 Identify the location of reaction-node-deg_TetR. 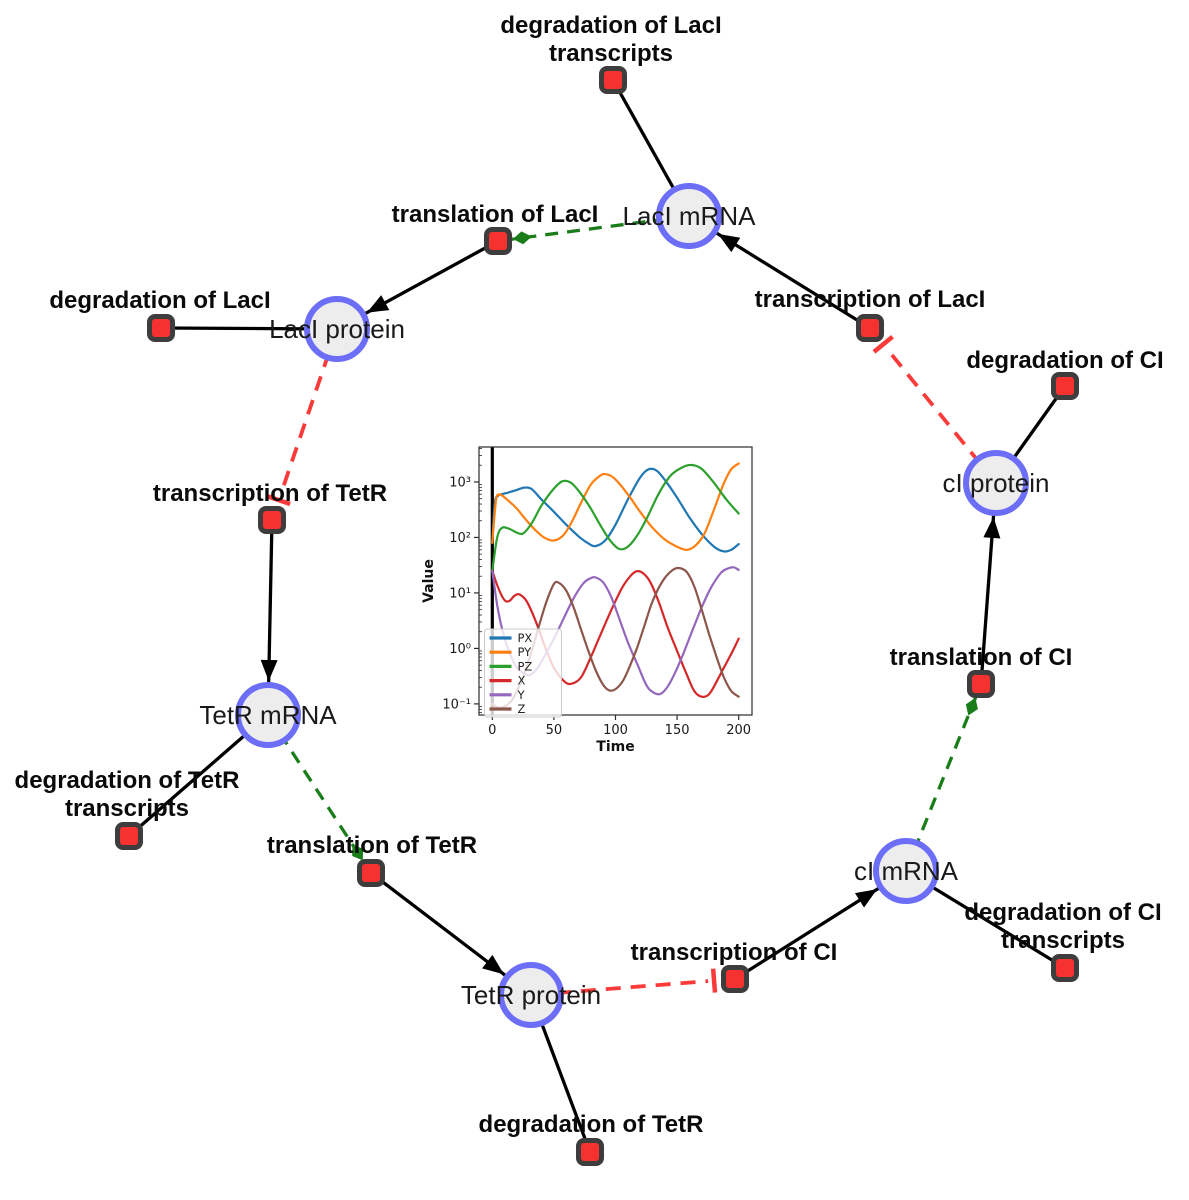
(590, 1152).